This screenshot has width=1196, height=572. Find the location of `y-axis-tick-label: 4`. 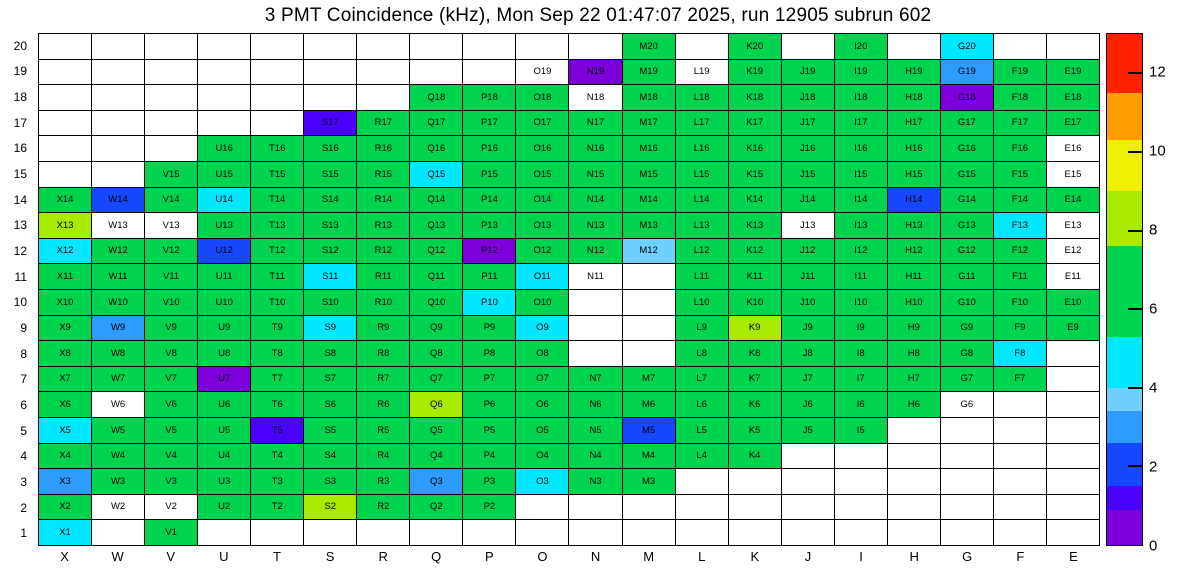

y-axis-tick-label: 4 is located at coordinates (23, 456).